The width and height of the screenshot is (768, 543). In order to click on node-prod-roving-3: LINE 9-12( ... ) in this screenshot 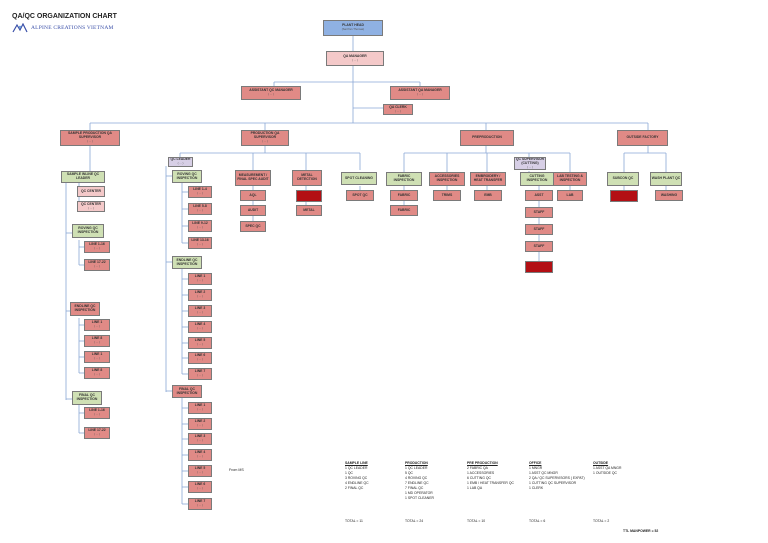, I will do `click(200, 226)`.